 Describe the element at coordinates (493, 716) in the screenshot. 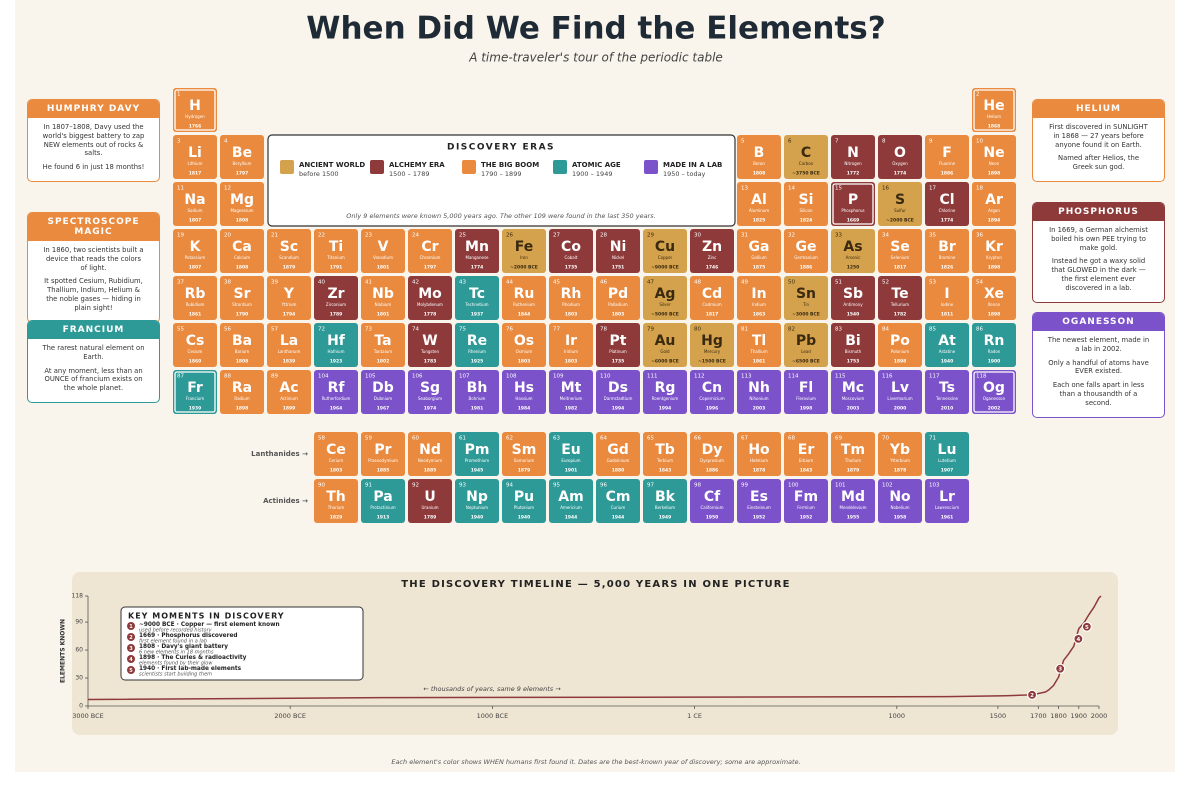

I see `x-tick-label: 1000 BCE` at that location.